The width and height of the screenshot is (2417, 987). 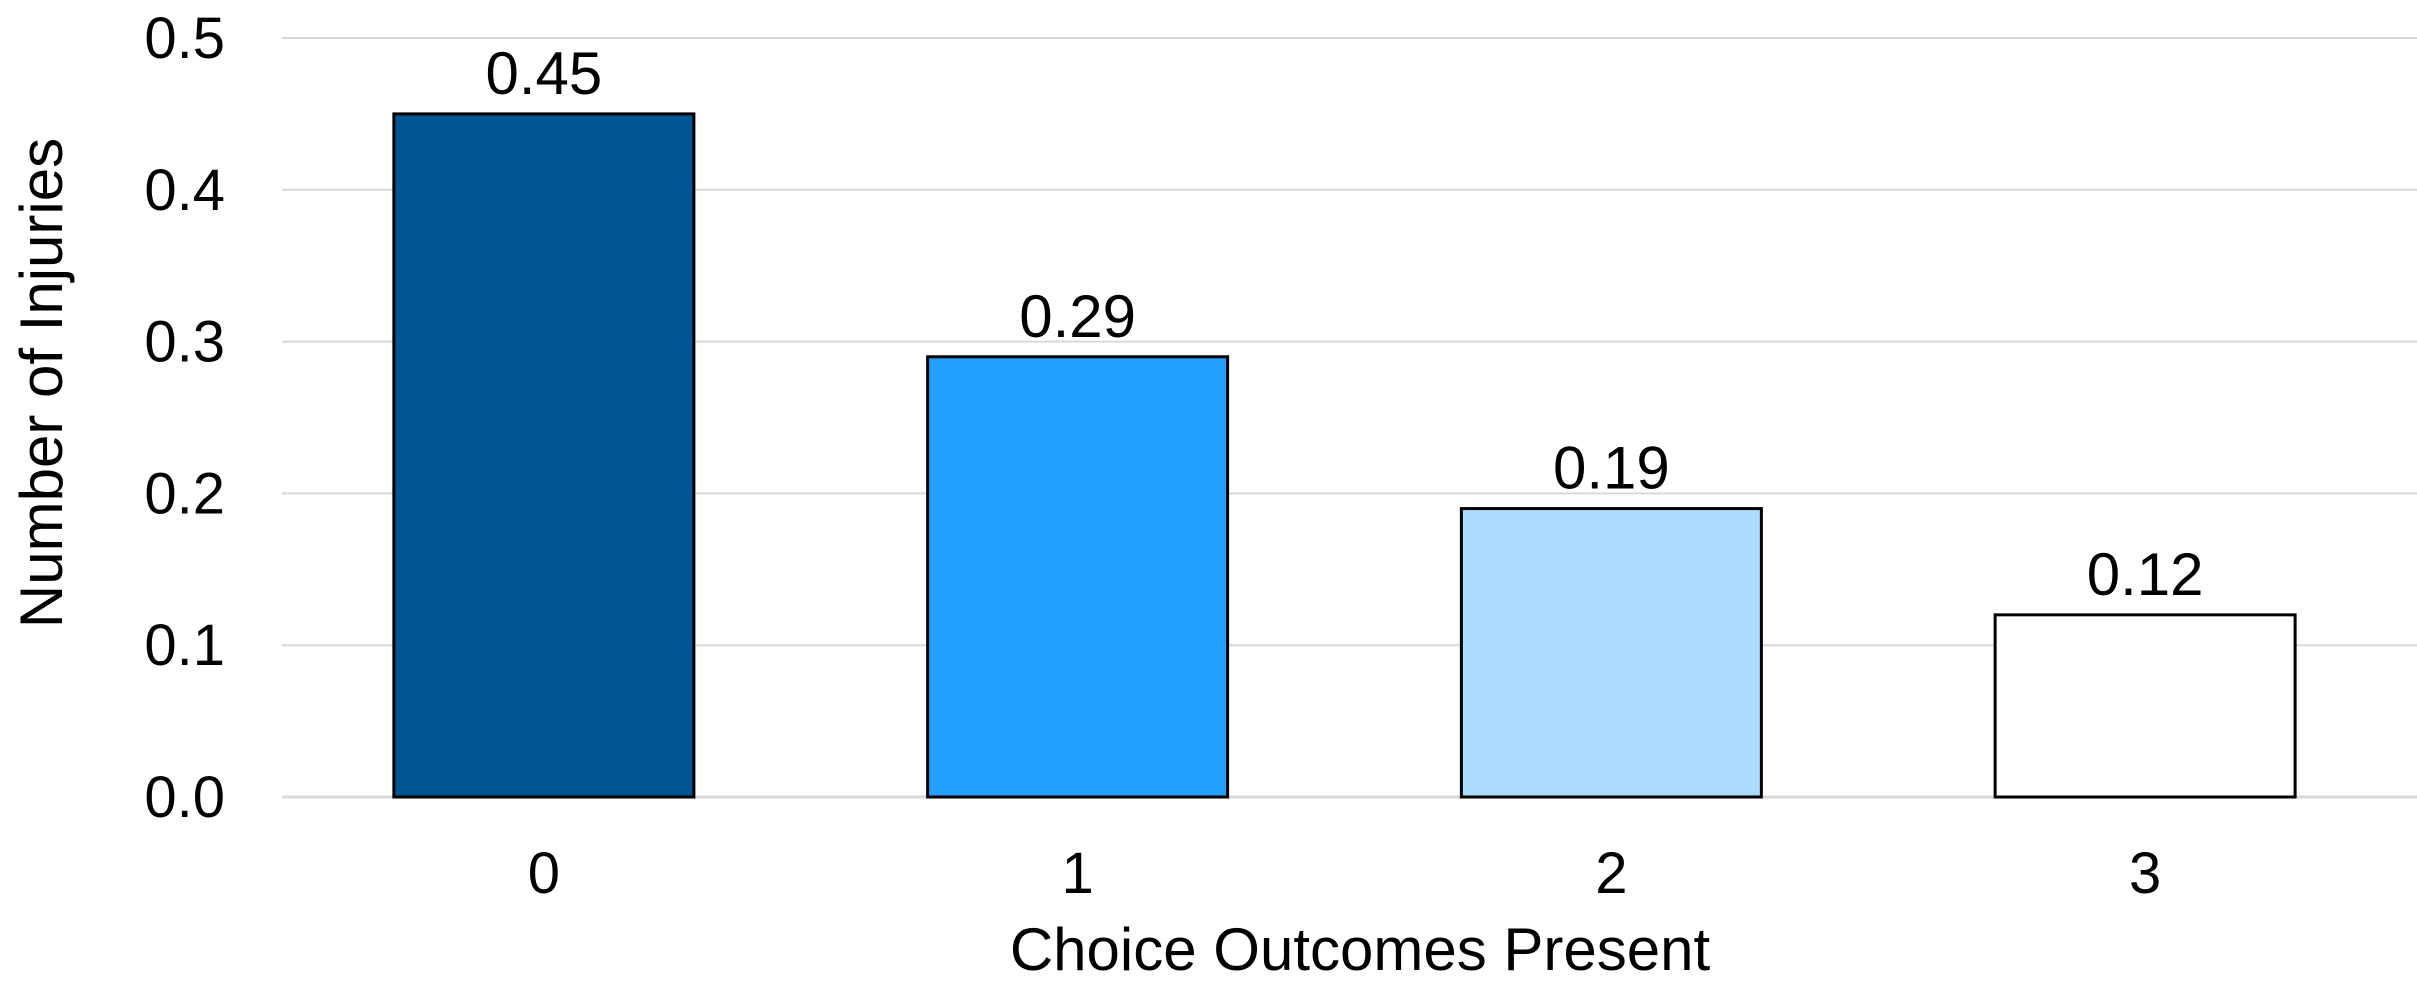 What do you see at coordinates (1611, 468) in the screenshot?
I see `data-label-2: 0.19` at bounding box center [1611, 468].